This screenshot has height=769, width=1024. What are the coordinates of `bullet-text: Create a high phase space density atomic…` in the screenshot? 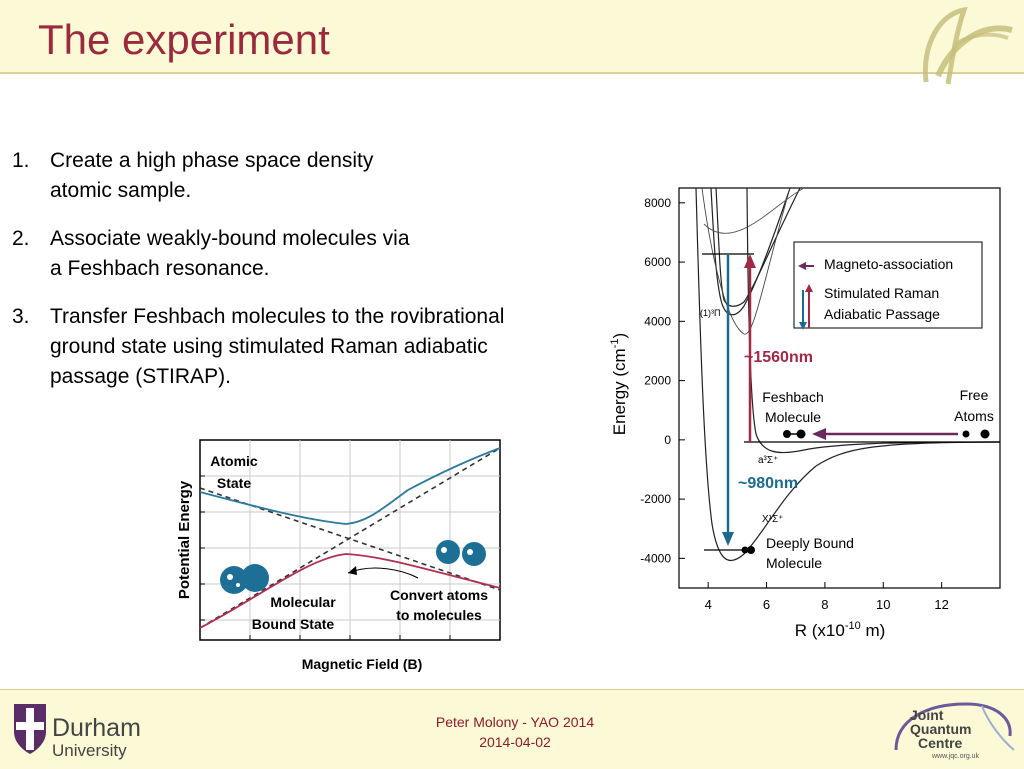 It's located at (331, 176).